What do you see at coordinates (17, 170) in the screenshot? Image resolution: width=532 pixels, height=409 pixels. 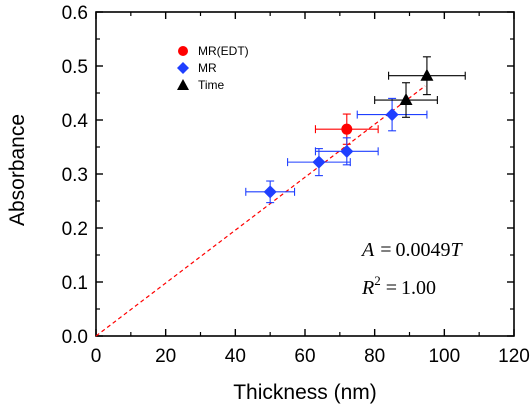 I see `y-axis-title: Absorbance` at bounding box center [17, 170].